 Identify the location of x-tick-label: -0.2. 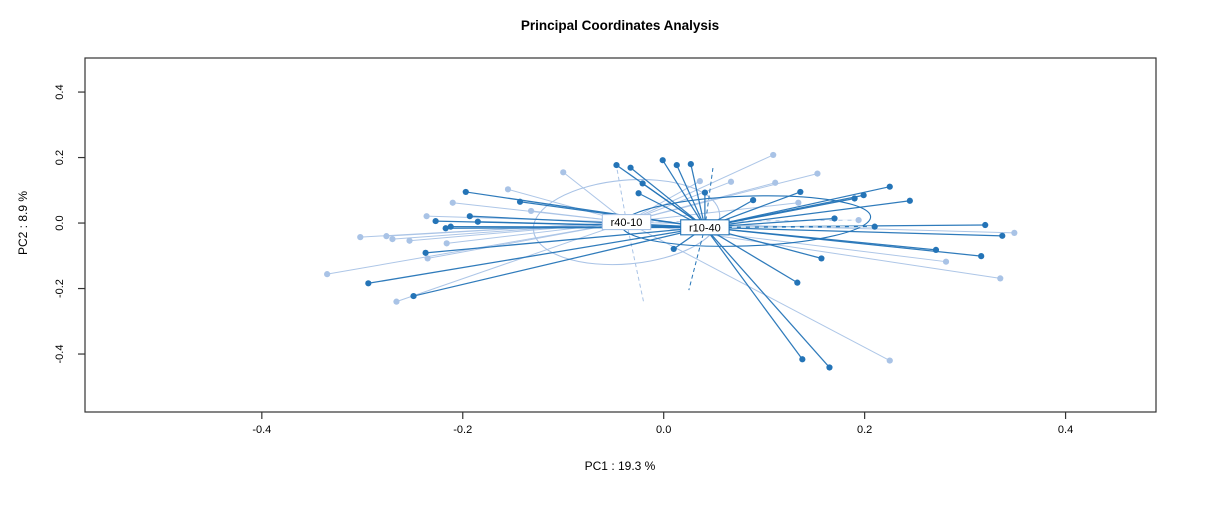
(462, 430).